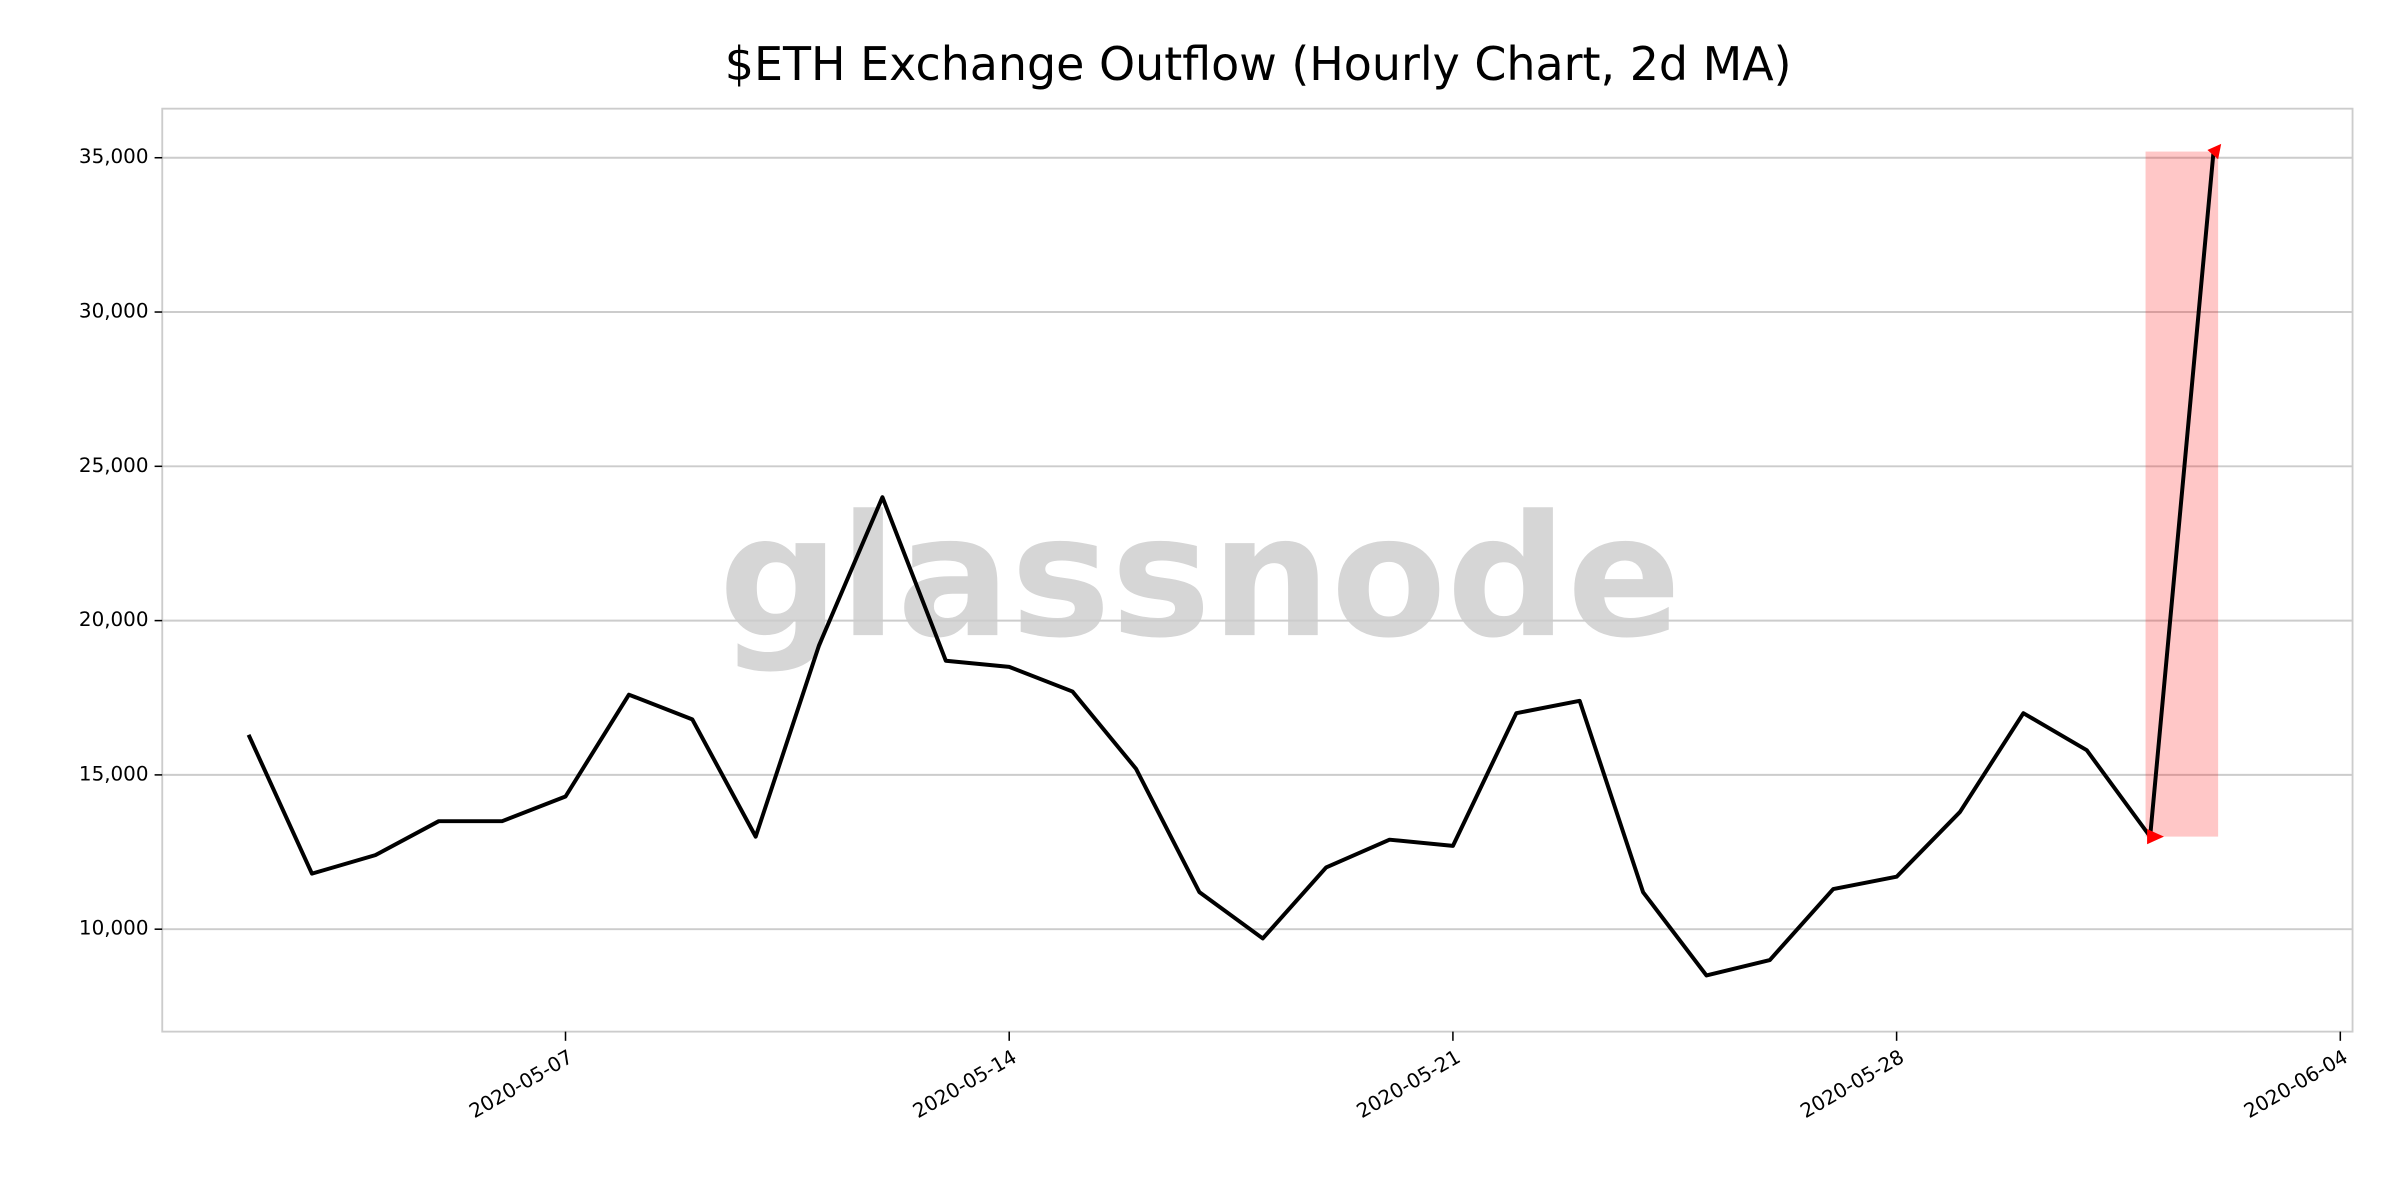 This screenshot has width=2400, height=1200. I want to click on x-tick-label: 2020-05-28, so click(1852, 1084).